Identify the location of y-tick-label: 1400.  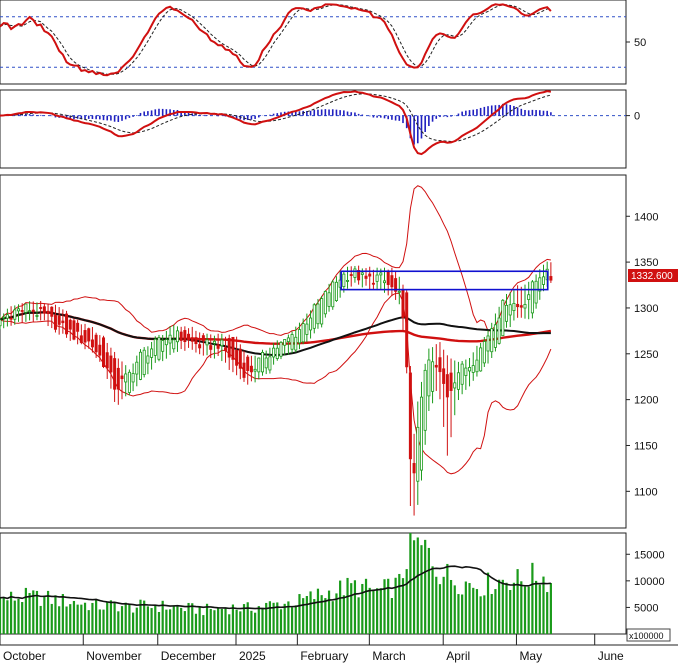
(646, 217).